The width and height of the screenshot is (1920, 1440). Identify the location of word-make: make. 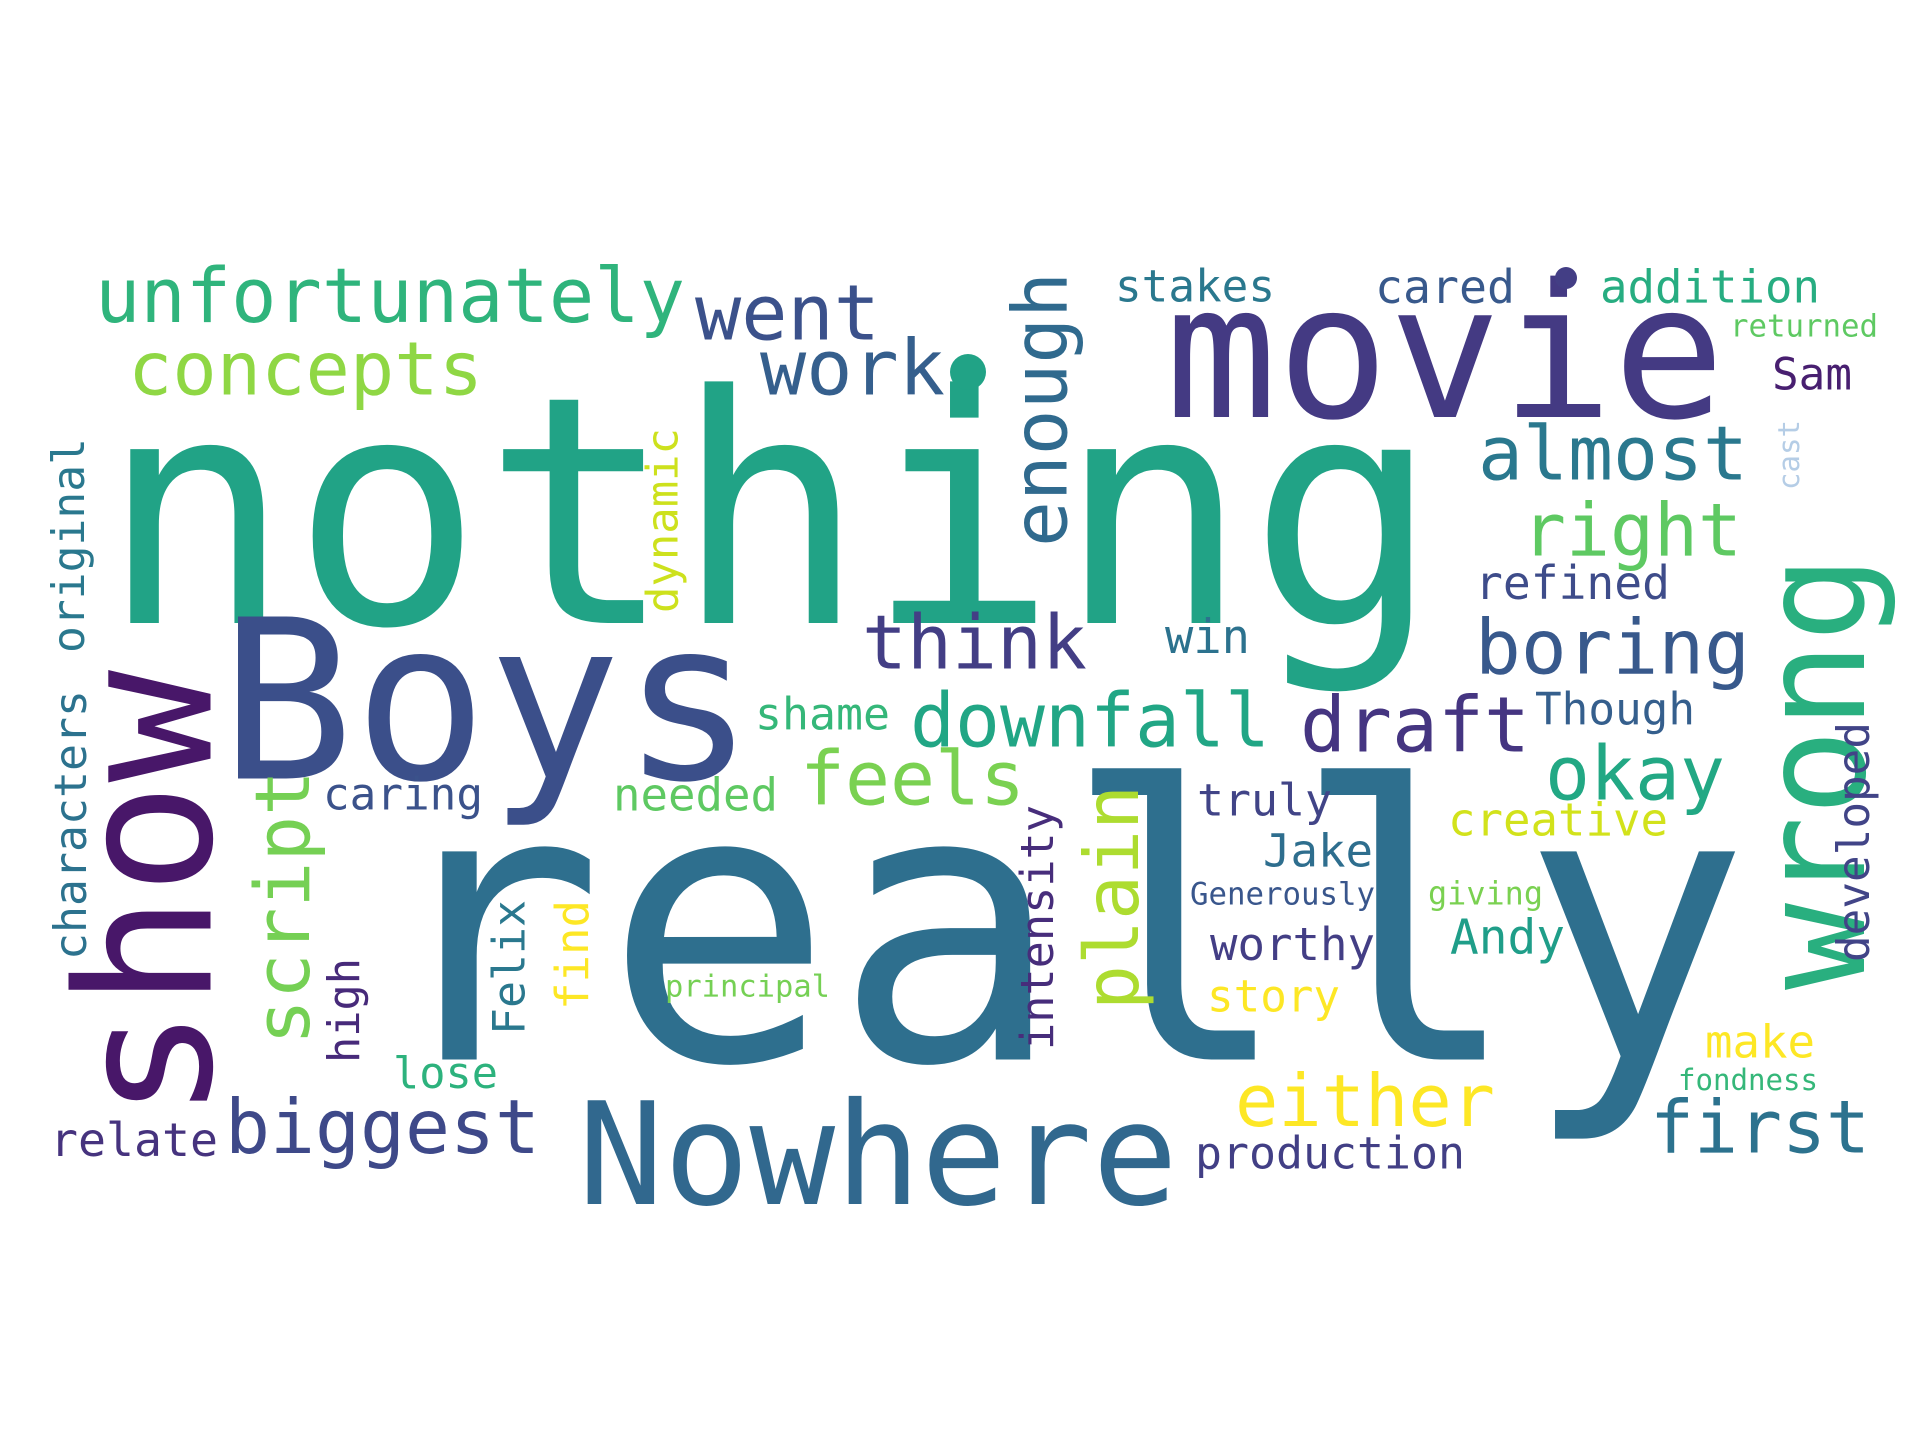
(1760, 1042).